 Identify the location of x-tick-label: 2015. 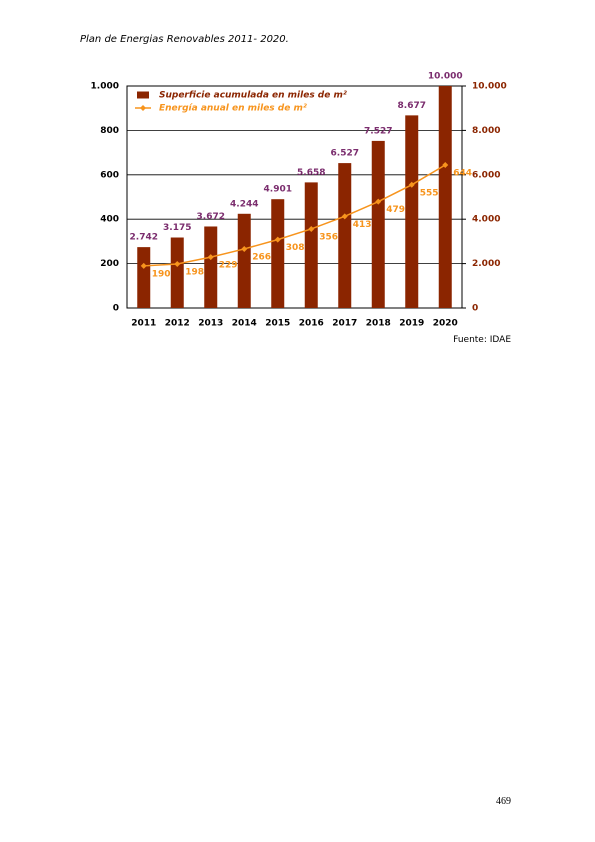
(277, 324).